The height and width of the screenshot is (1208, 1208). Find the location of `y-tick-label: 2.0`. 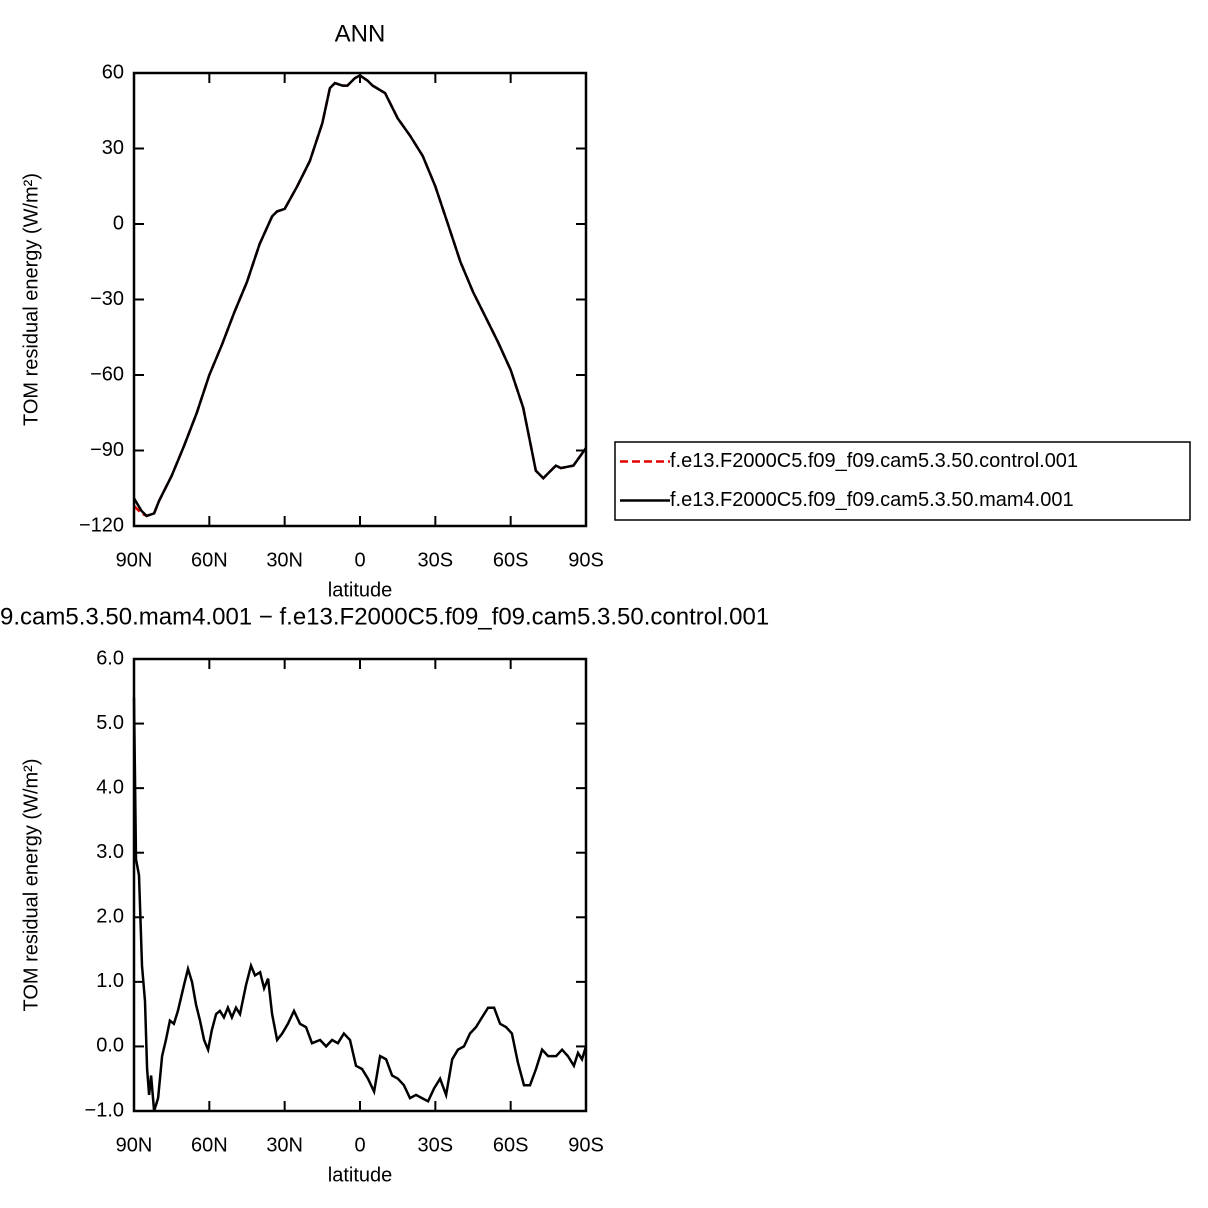

y-tick-label: 2.0 is located at coordinates (110, 917).